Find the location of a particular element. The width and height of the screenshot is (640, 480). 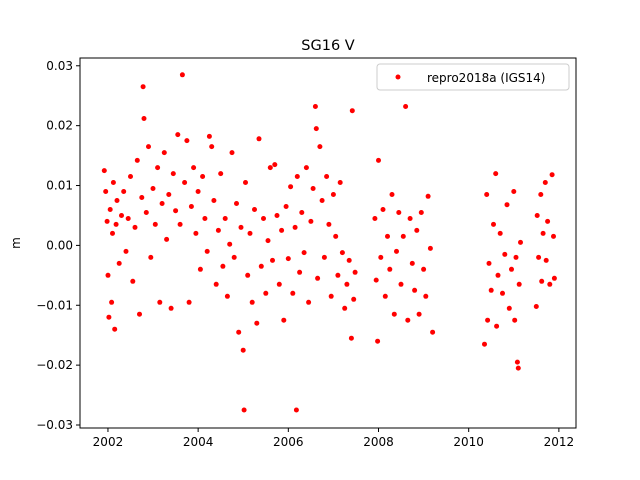

y-tick-label: 0.01 is located at coordinates (59, 186).